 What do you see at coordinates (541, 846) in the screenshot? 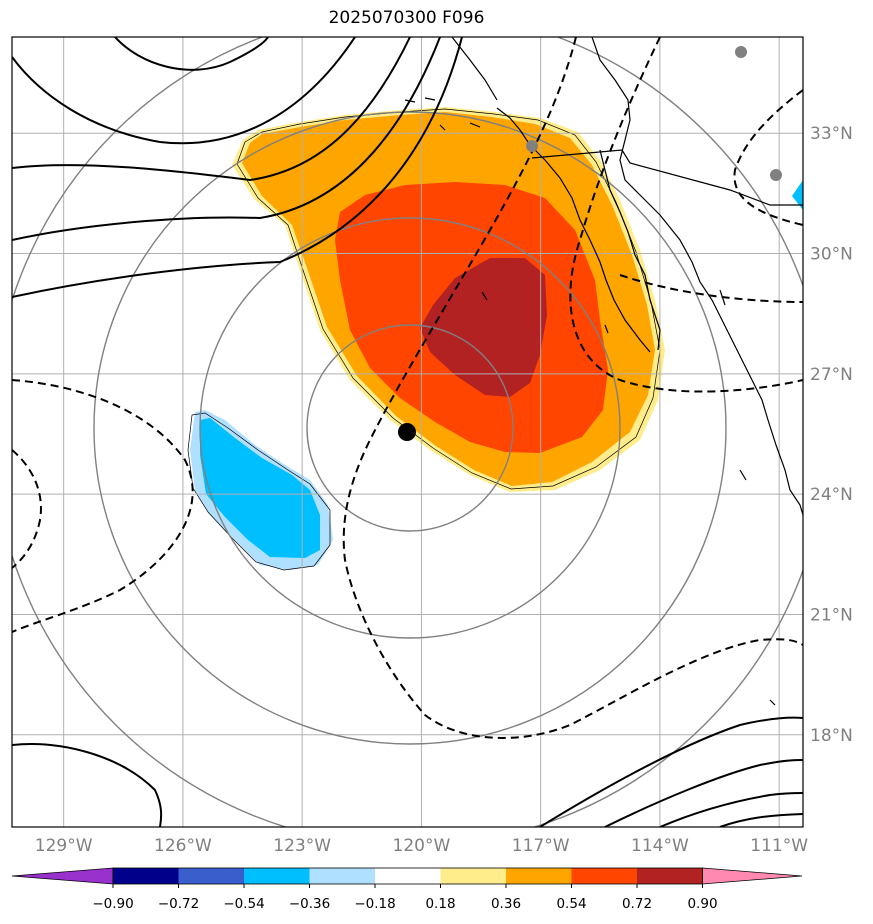
I see `lon-tick-label: 117°W` at bounding box center [541, 846].